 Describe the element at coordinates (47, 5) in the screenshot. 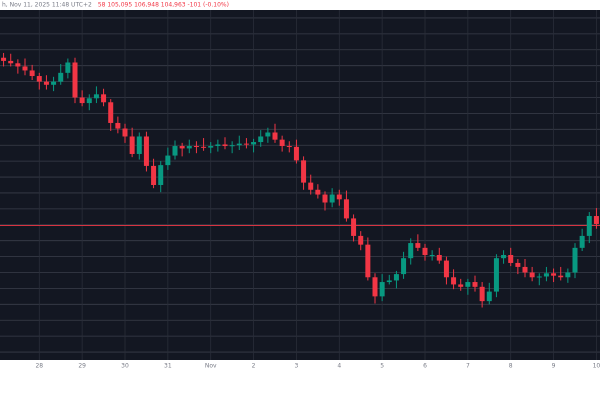

I see `chart-title: h, Nov 11, 2025 11:48 UTC+2` at that location.